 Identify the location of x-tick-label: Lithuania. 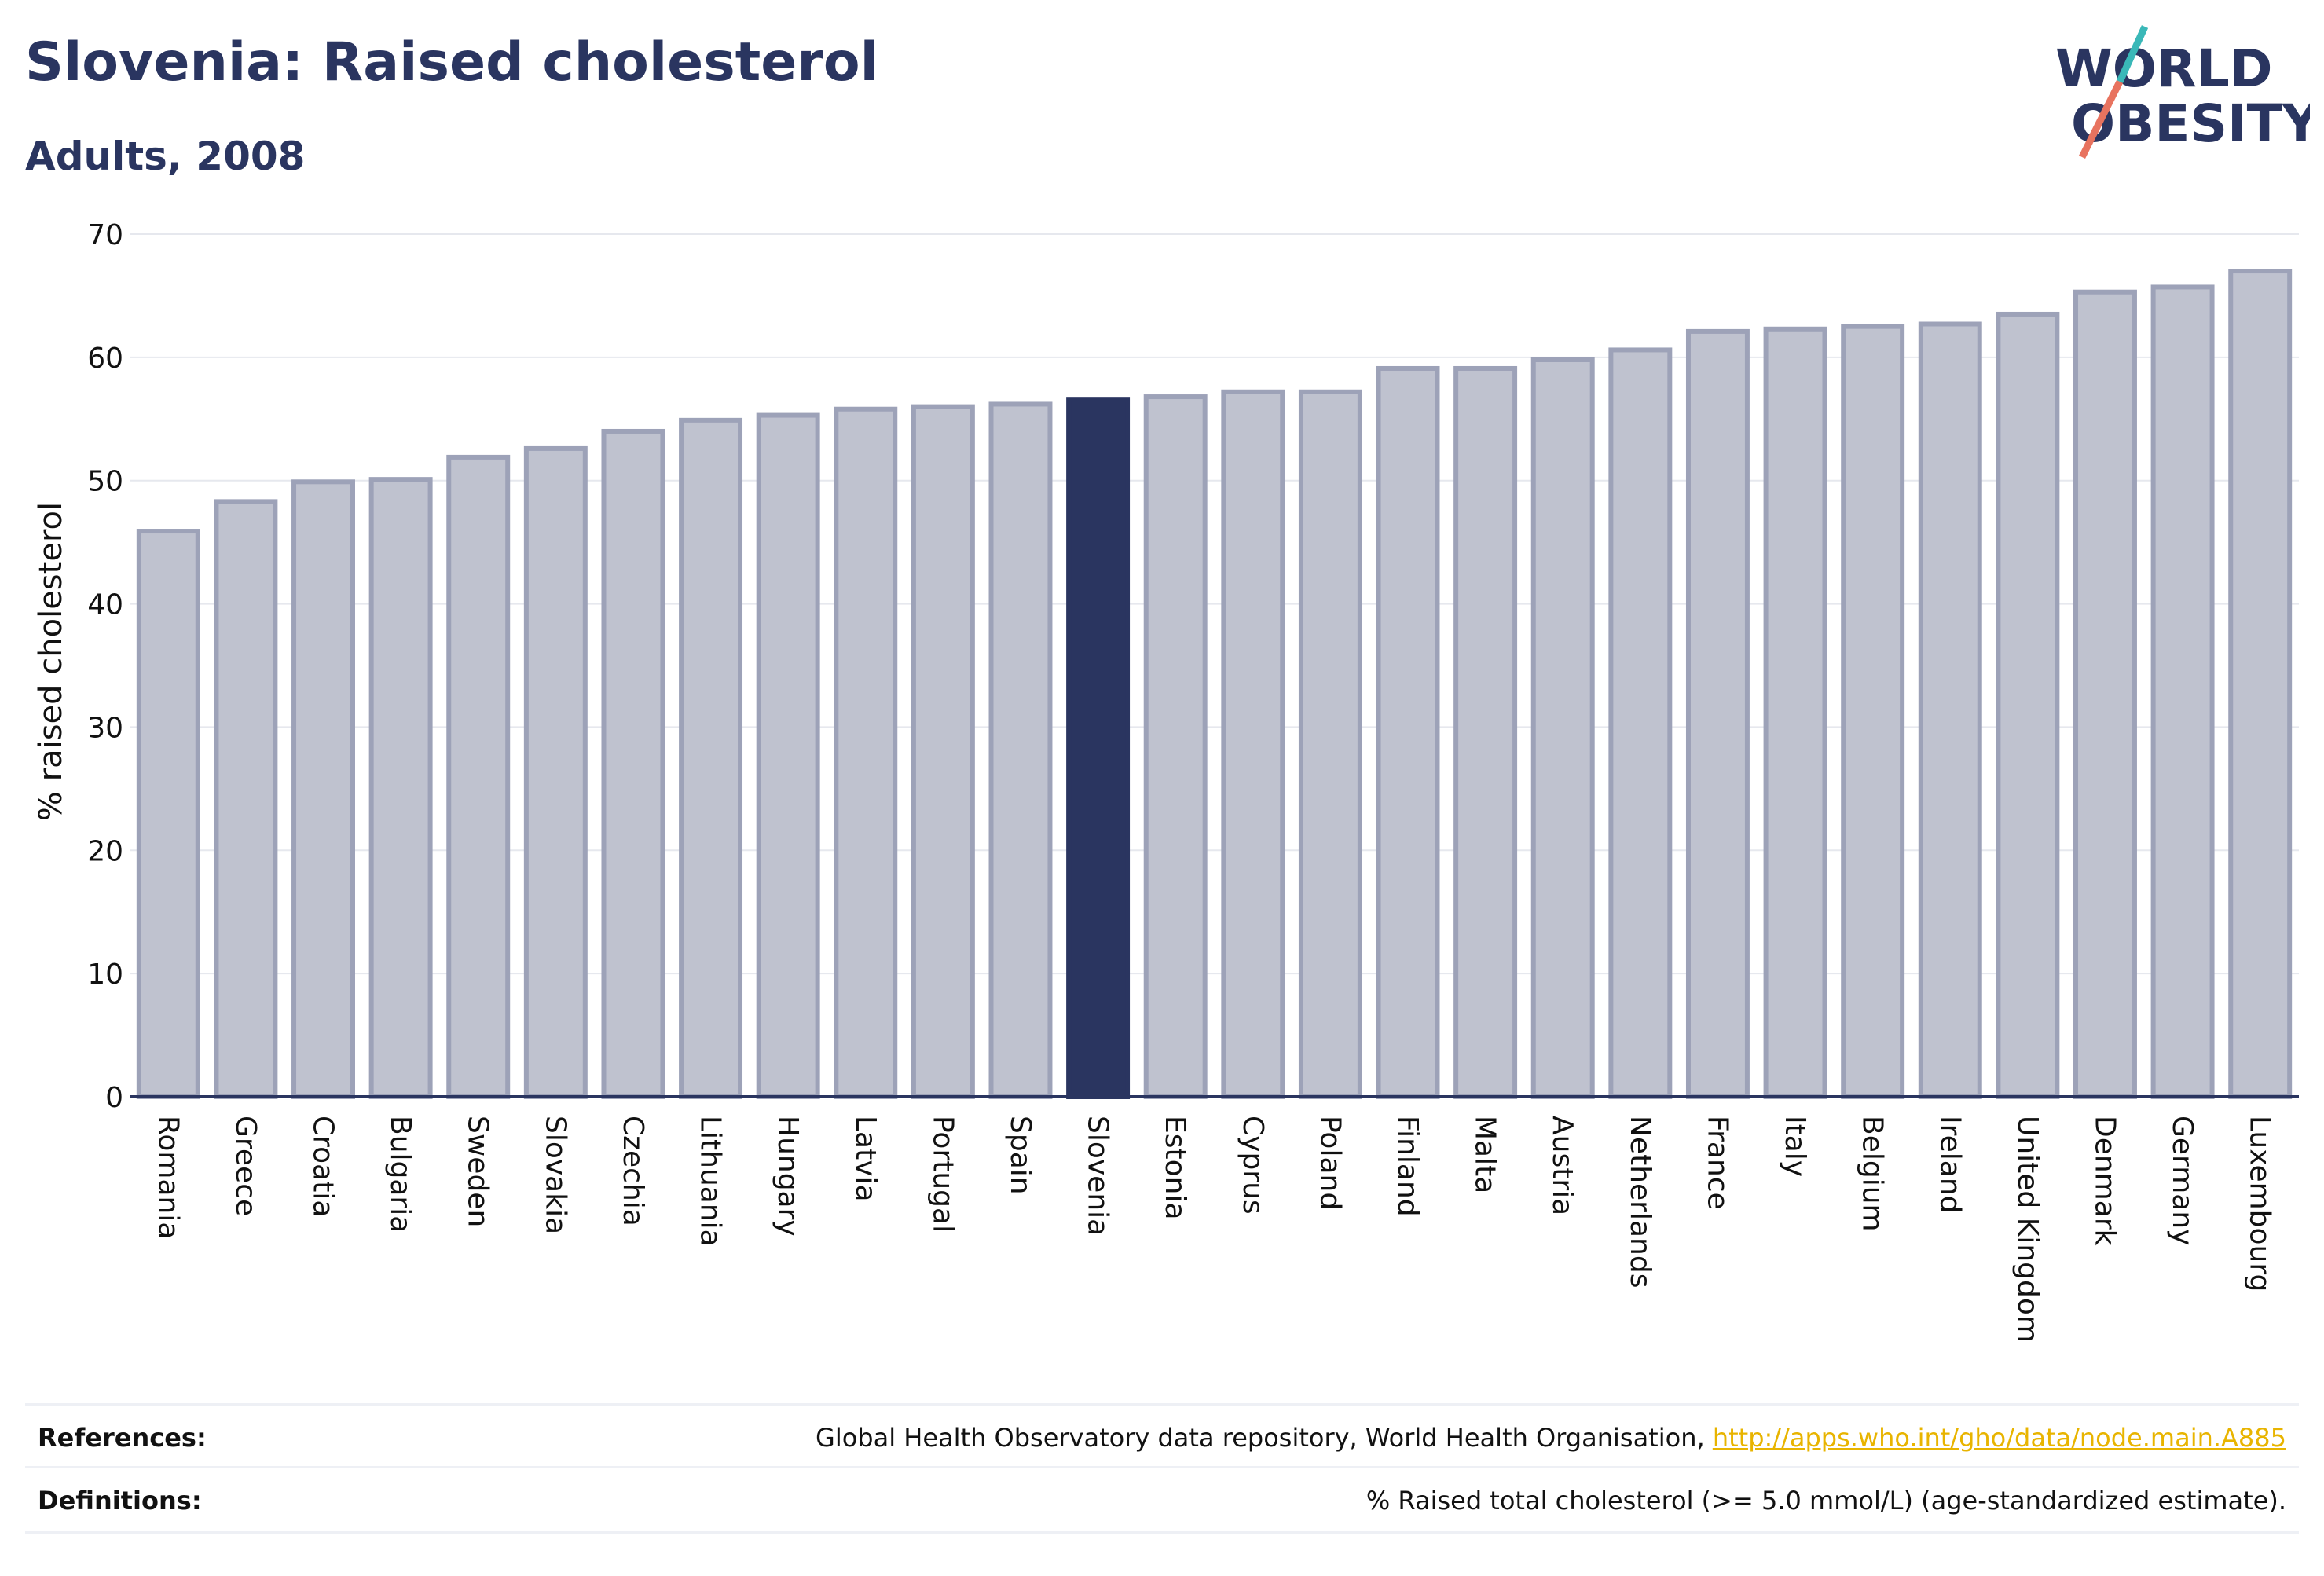
(711, 1181).